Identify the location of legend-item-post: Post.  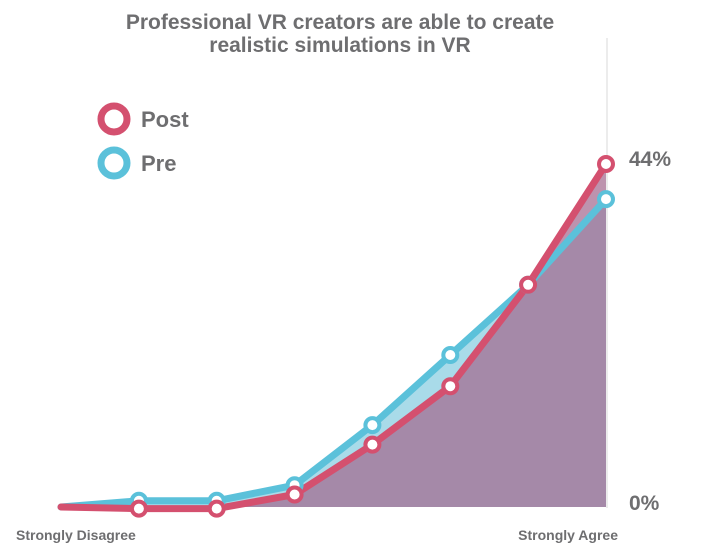
(143, 119).